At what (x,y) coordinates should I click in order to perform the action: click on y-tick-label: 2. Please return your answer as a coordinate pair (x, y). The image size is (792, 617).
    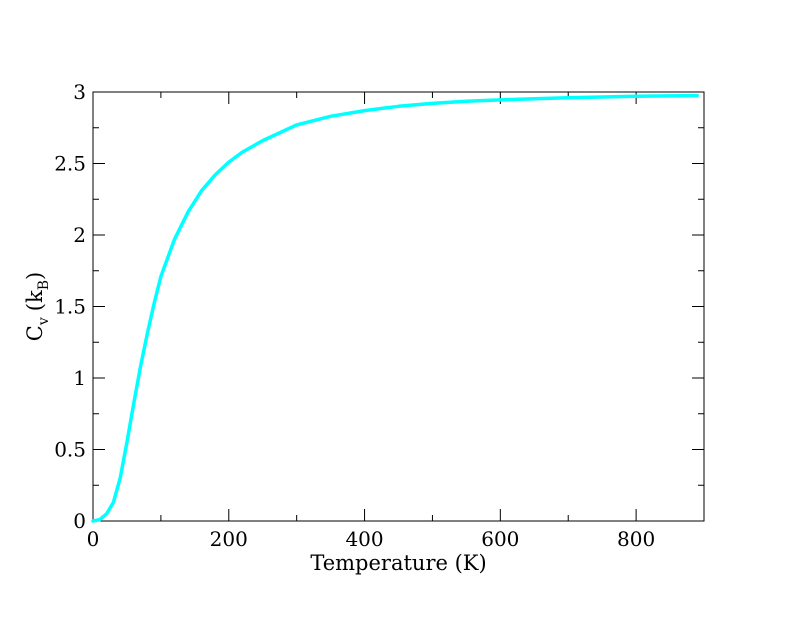
    Looking at the image, I should click on (79, 235).